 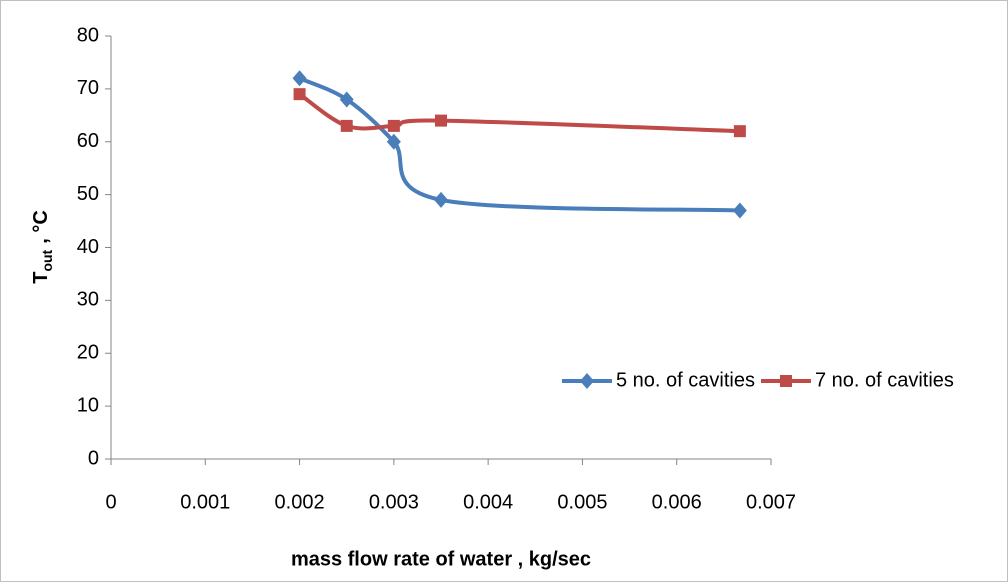 What do you see at coordinates (88, 405) in the screenshot?
I see `y-tick-label: 10` at bounding box center [88, 405].